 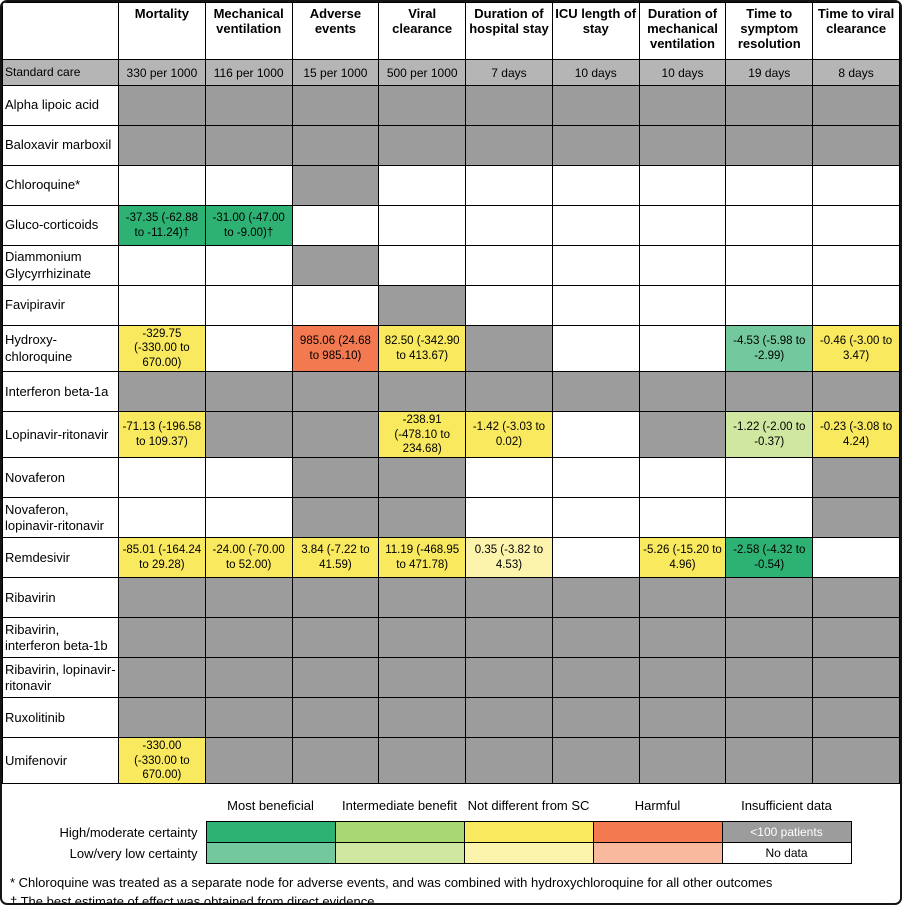 I want to click on column-header: Time to viral clearance, so click(x=856, y=31).